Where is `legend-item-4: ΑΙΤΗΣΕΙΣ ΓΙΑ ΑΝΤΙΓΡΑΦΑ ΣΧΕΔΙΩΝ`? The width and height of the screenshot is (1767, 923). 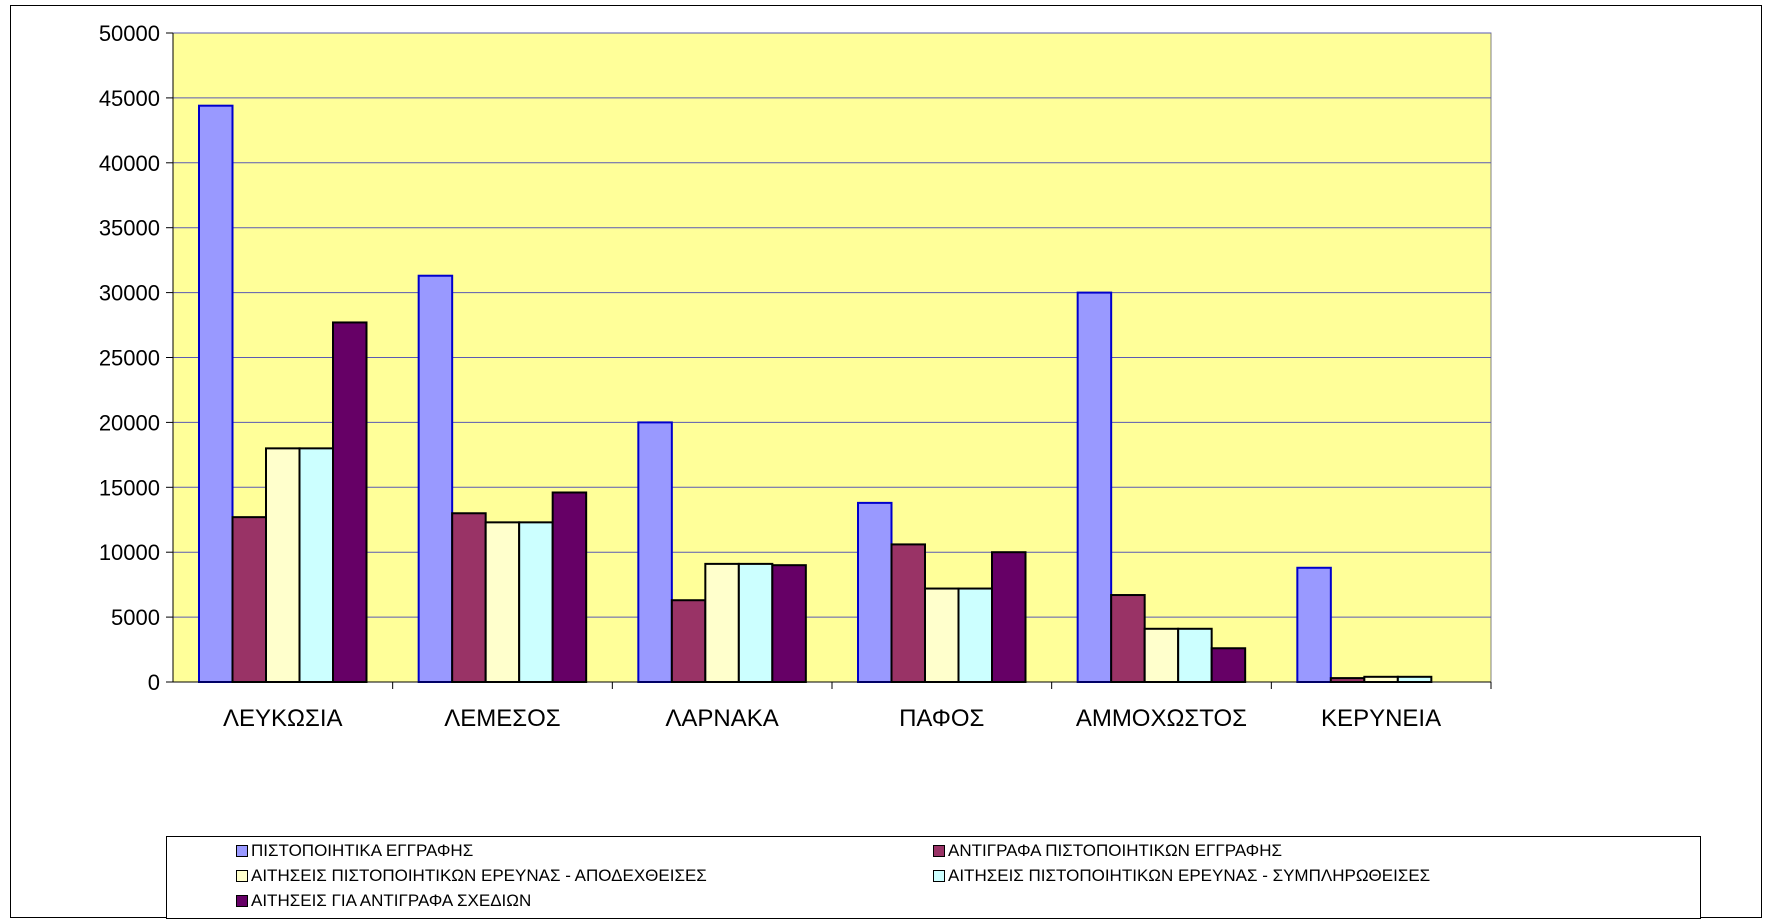
legend-item-4: ΑΙΤΗΣΕΙΣ ΓΙΑ ΑΝΤΙΓΡΑΦΑ ΣΧΕΔΙΩΝ is located at coordinates (383, 901).